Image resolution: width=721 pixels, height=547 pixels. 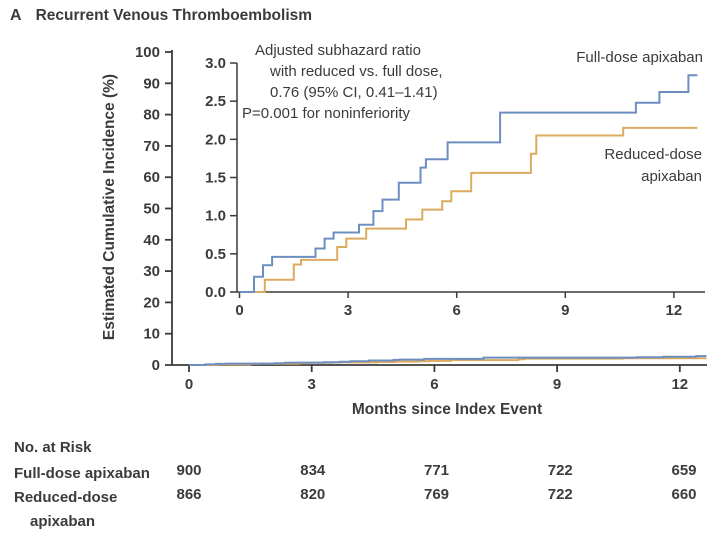 I want to click on main-y-tick-label: 0, so click(x=156, y=365).